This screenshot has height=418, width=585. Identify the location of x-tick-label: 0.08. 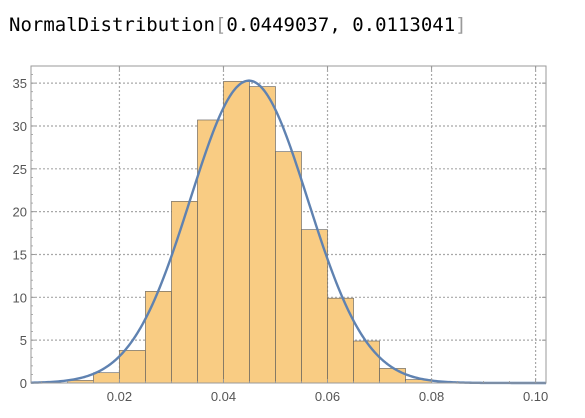
(431, 396).